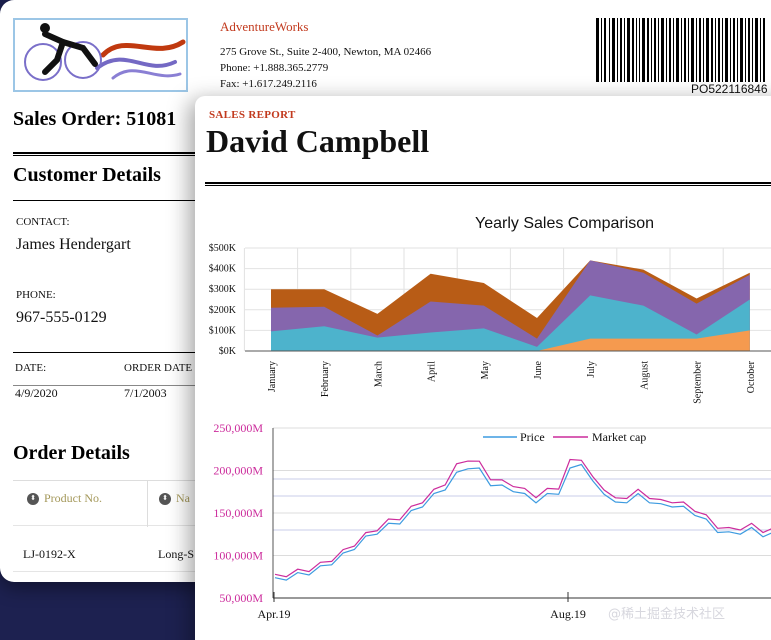  Describe the element at coordinates (238, 471) in the screenshot. I see `y-tick-label: 200,000M` at that location.